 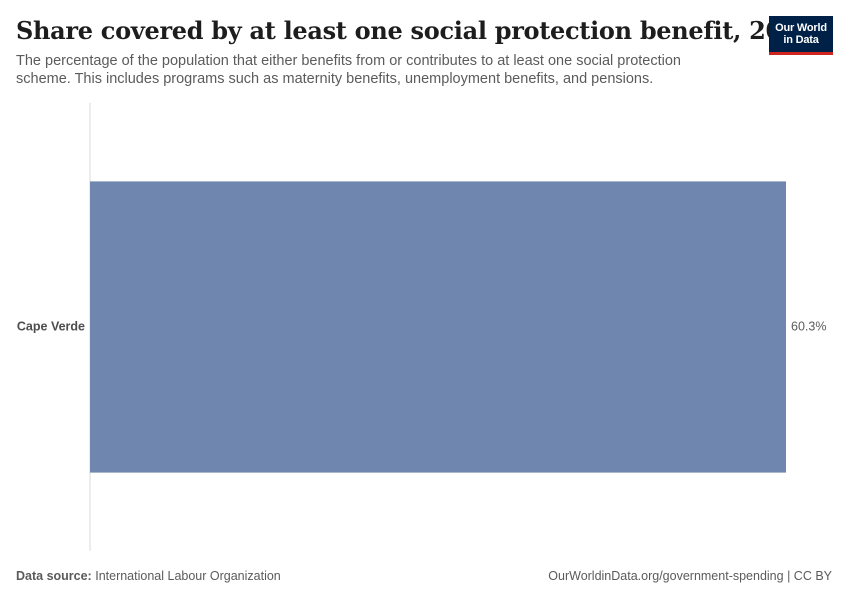 What do you see at coordinates (809, 576) in the screenshot?
I see `license-text: | CC BY` at bounding box center [809, 576].